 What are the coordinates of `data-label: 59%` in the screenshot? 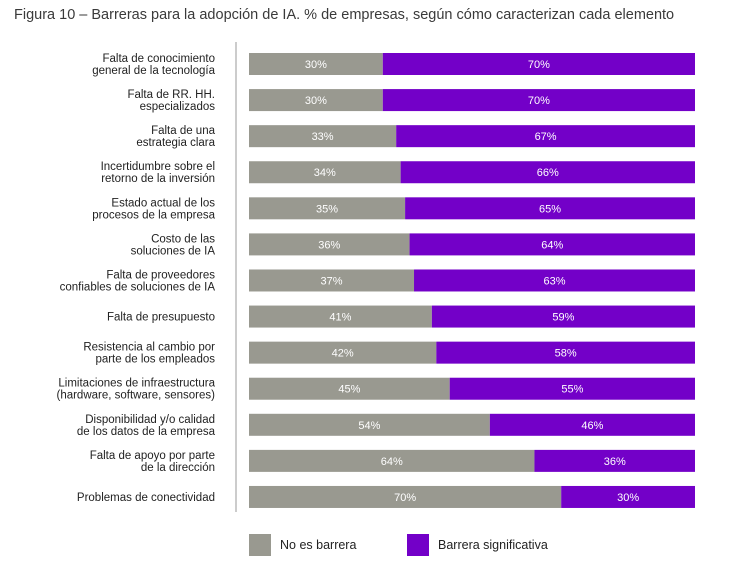 It's located at (563, 318).